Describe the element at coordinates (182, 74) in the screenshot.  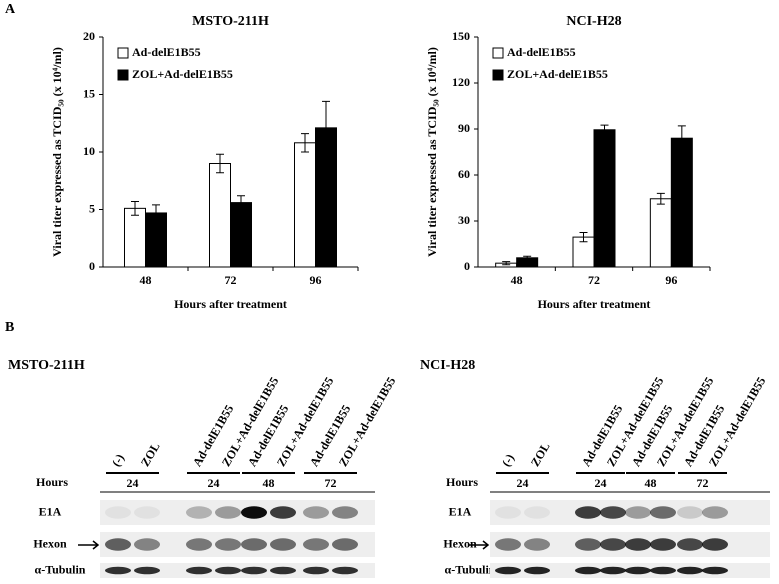
I see `legend-label: ZOL+Ad-delE1B55` at that location.